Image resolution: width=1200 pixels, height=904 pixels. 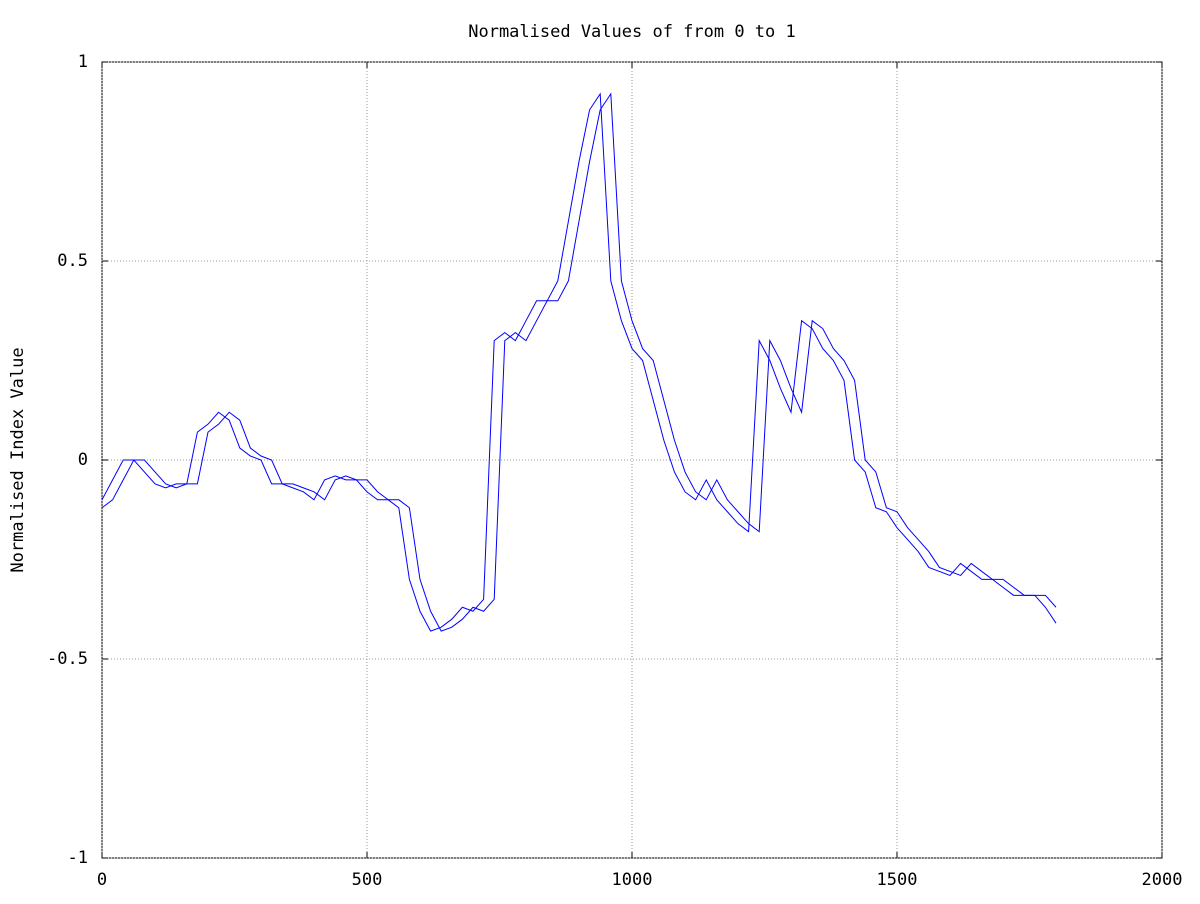 I want to click on y-tick-label: -0.5, so click(x=67, y=659).